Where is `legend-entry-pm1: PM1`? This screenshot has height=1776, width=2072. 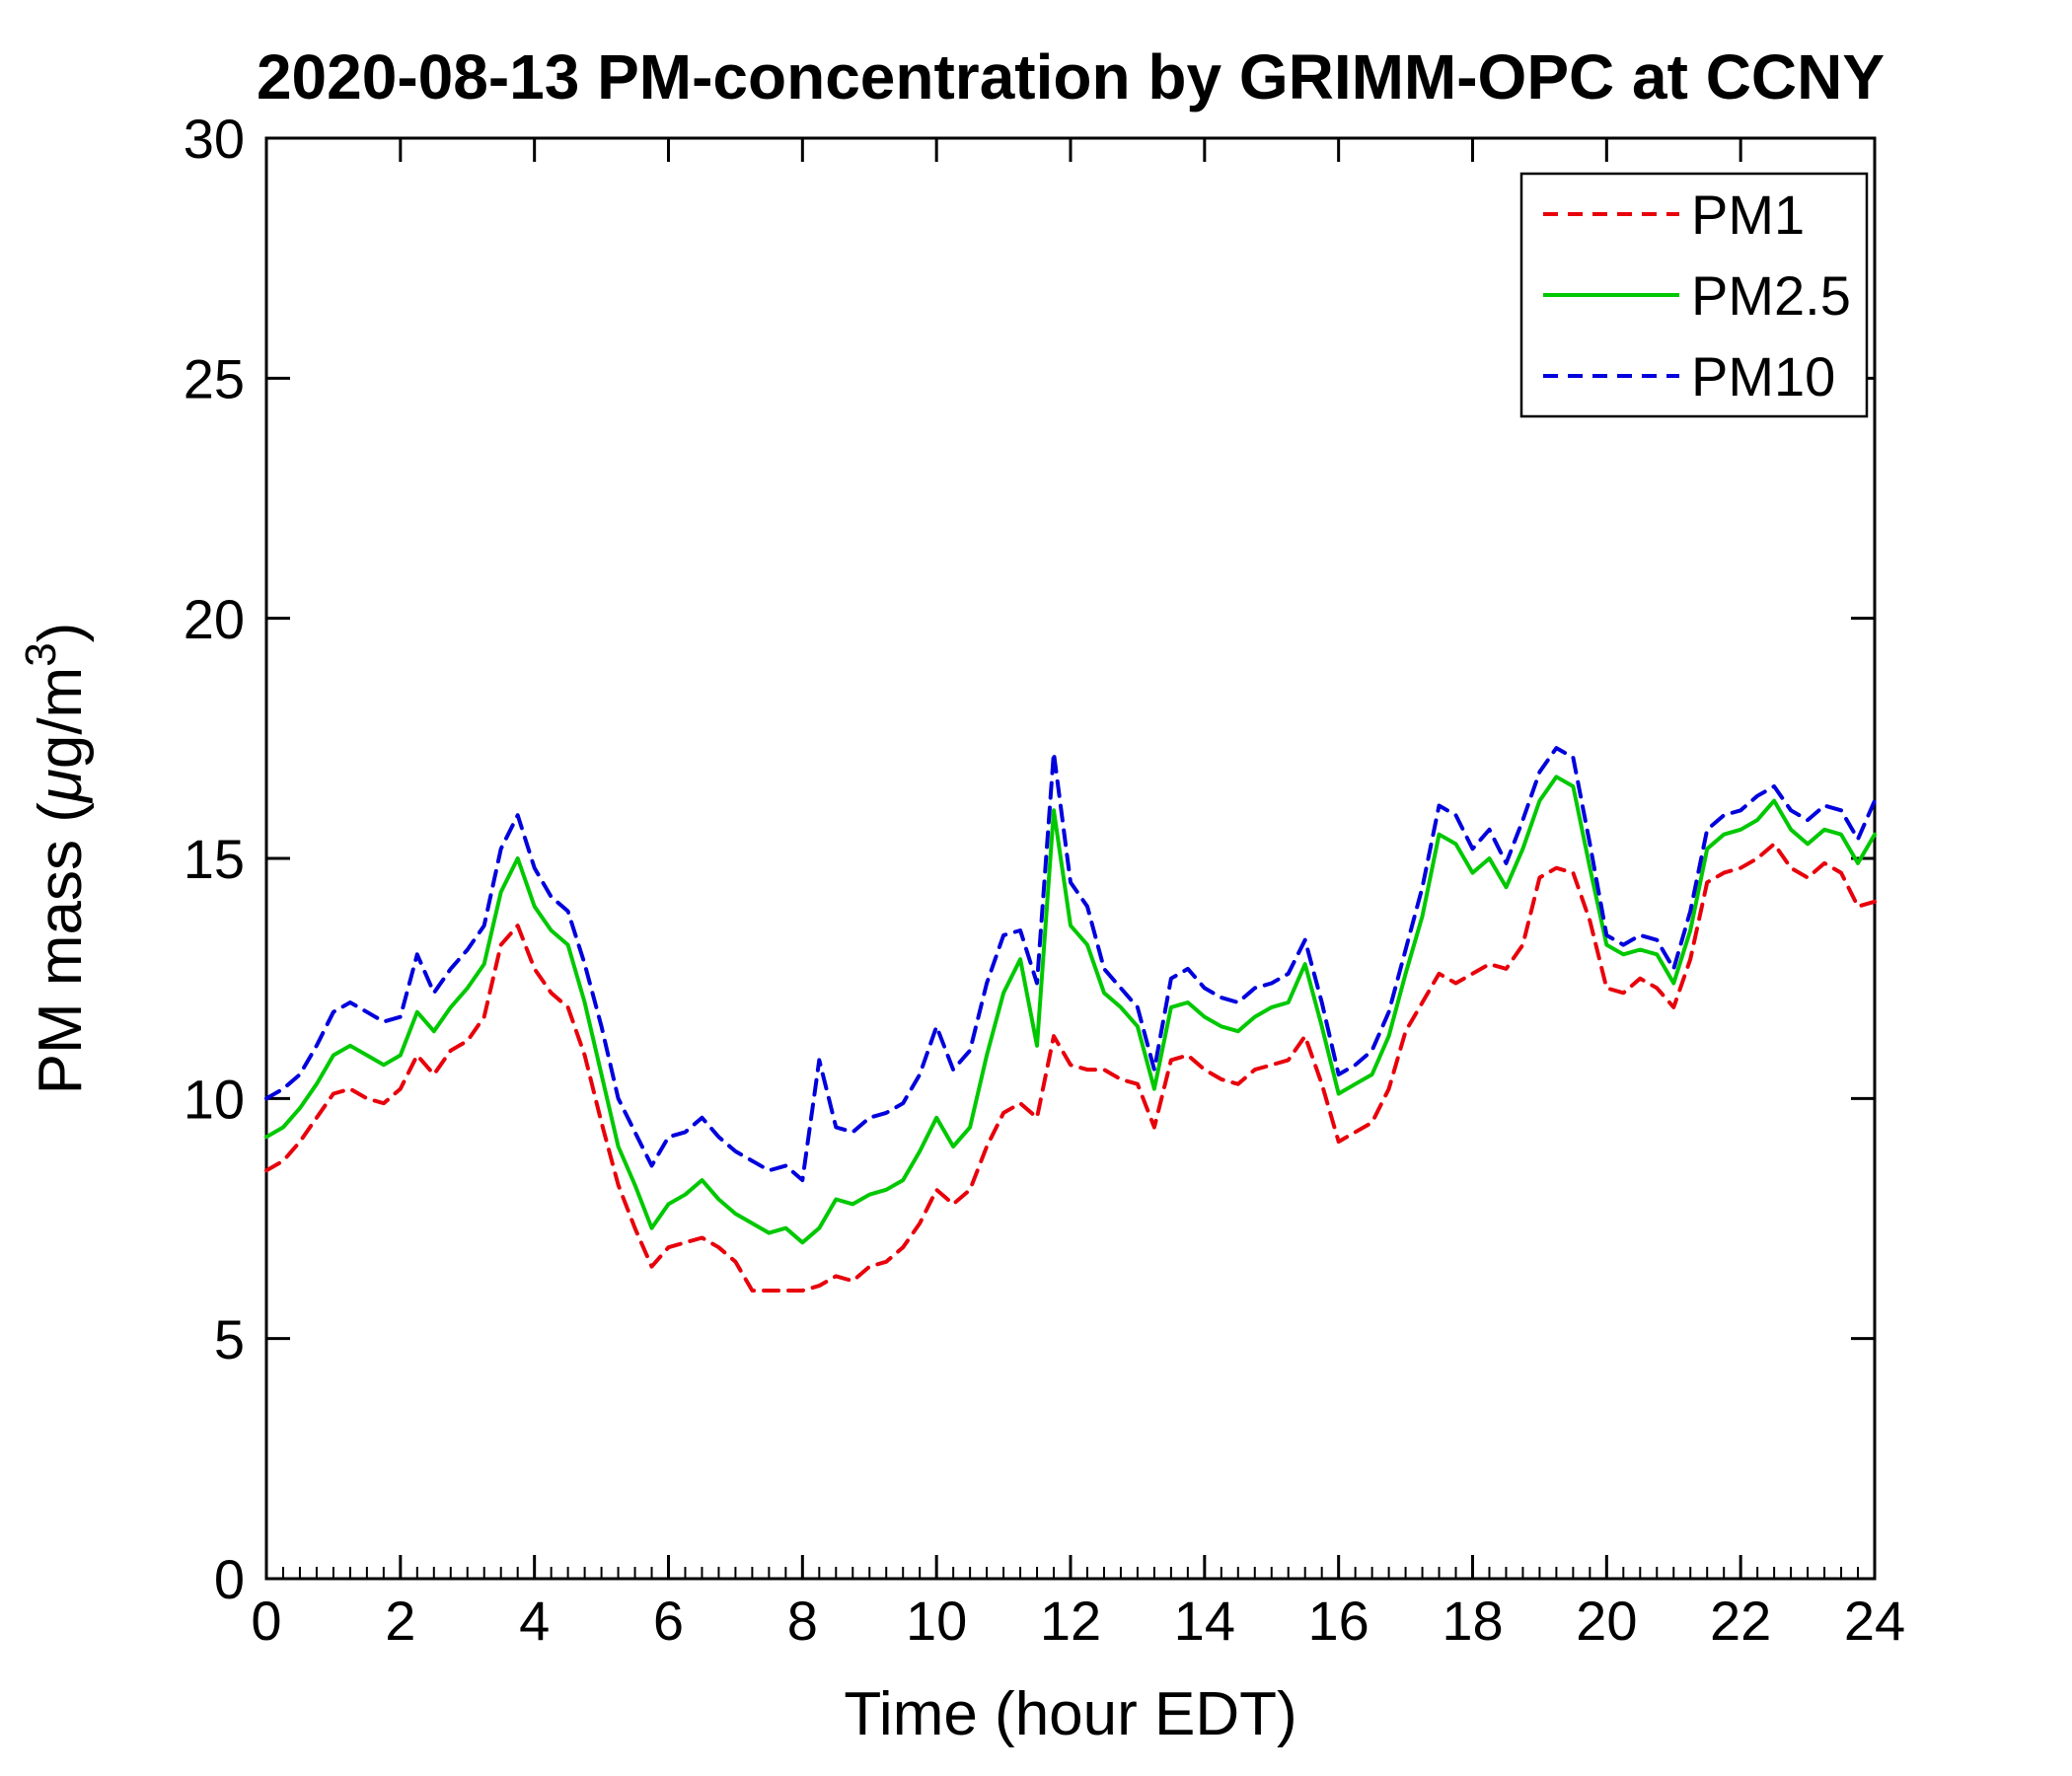
legend-entry-pm1: PM1 is located at coordinates (1674, 215).